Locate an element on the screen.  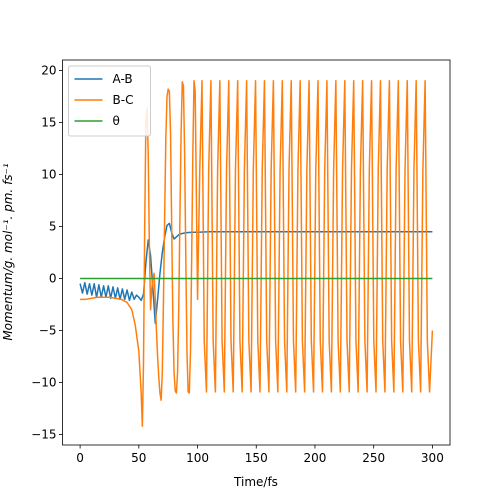
y-tick-label: 15 is located at coordinates (48, 122).